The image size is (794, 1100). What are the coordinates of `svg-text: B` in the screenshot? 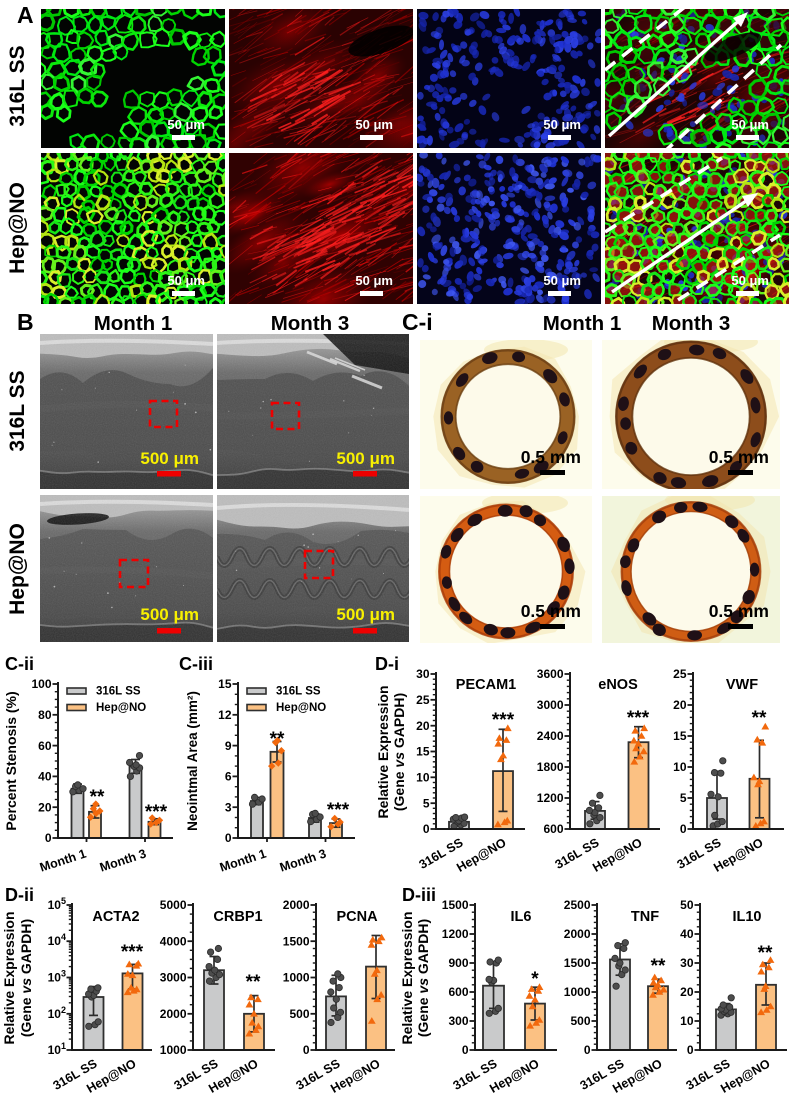 It's located at (25, 322).